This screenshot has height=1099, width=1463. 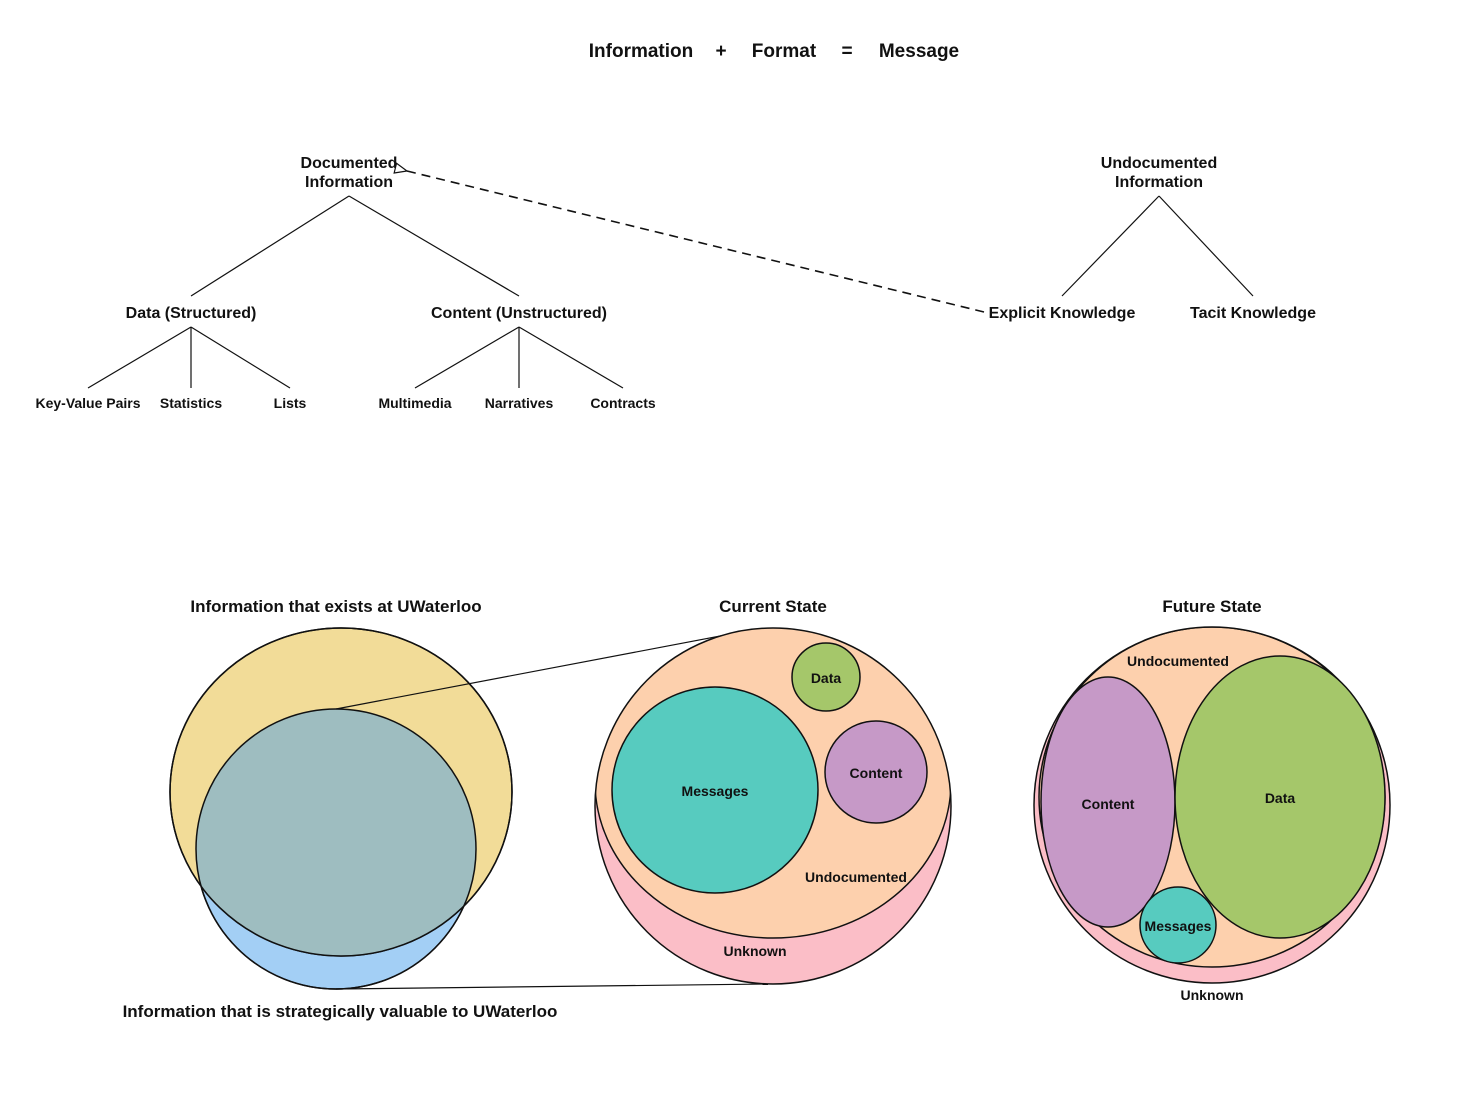 I want to click on future-state-title: Future State, so click(x=1211, y=606).